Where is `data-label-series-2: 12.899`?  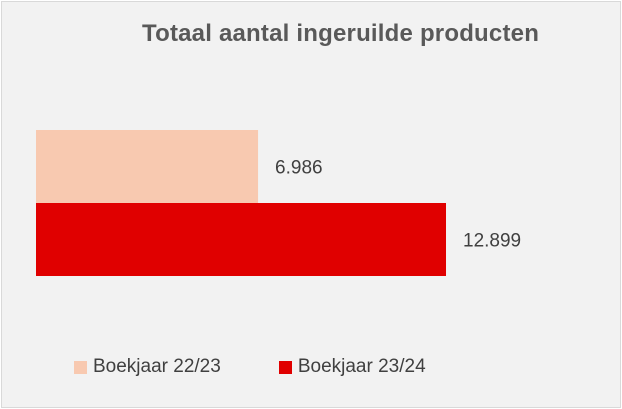 data-label-series-2: 12.899 is located at coordinates (492, 241).